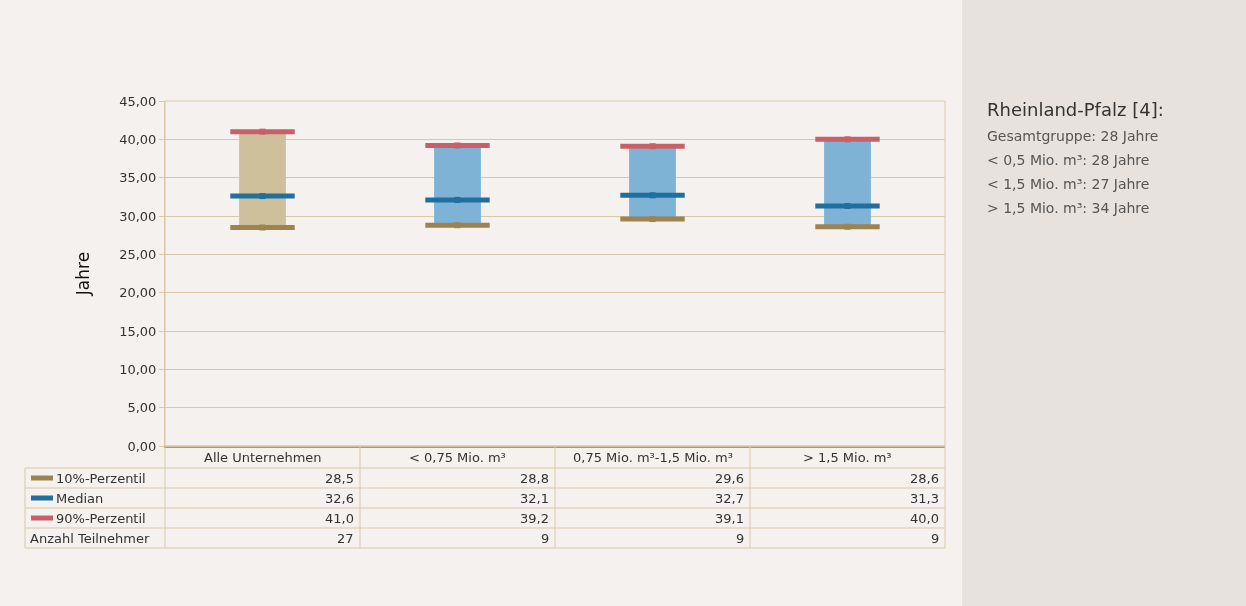 The width and height of the screenshot is (1246, 606). Describe the element at coordinates (101, 478) in the screenshot. I see `legend-label: 10%-Perzentil` at that location.